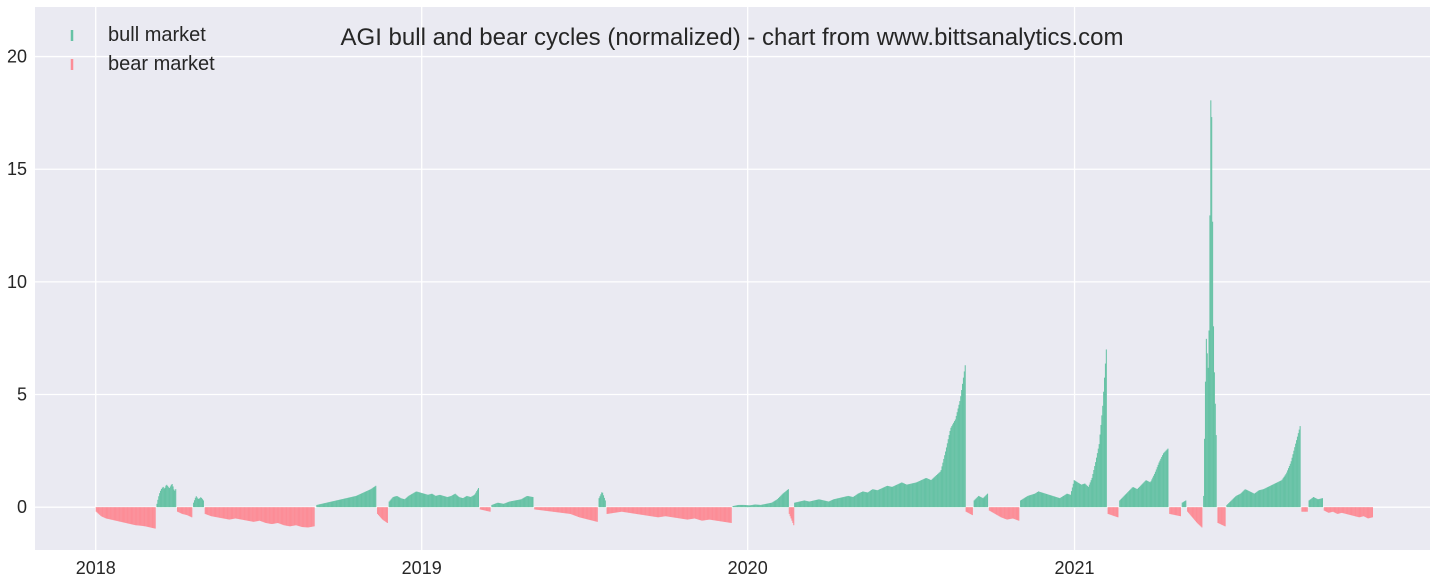 Image resolution: width=1436 pixels, height=583 pixels. What do you see at coordinates (142, 49) in the screenshot?
I see `legend: bull market bear market` at bounding box center [142, 49].